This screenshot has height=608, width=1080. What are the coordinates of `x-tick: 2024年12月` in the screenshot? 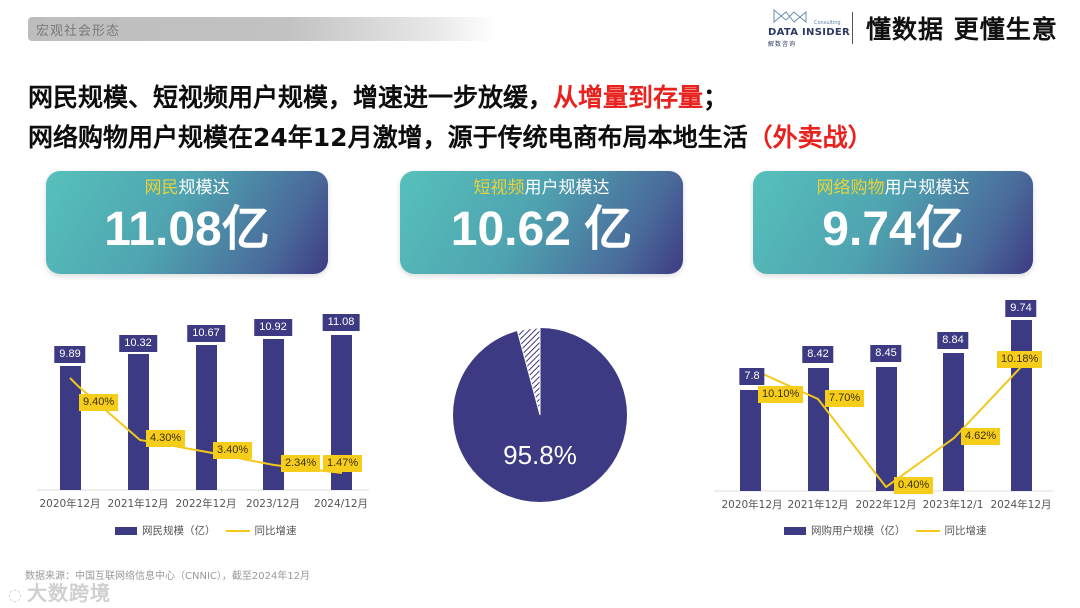 It's located at (1021, 505).